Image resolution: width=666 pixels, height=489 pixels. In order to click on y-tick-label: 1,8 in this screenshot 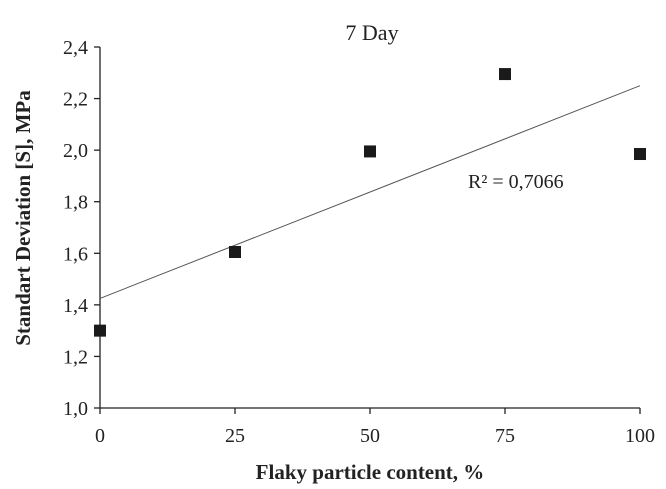, I will do `click(75, 203)`.